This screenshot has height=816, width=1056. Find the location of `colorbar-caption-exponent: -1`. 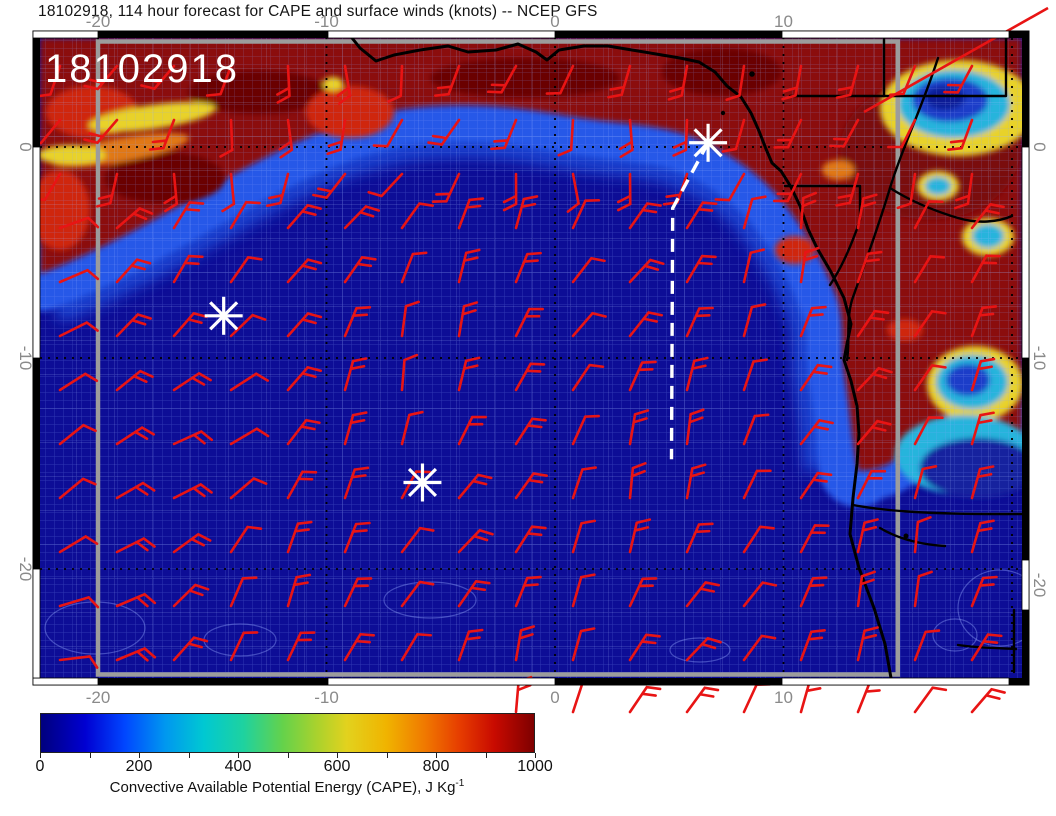

colorbar-caption-exponent: -1 is located at coordinates (460, 783).